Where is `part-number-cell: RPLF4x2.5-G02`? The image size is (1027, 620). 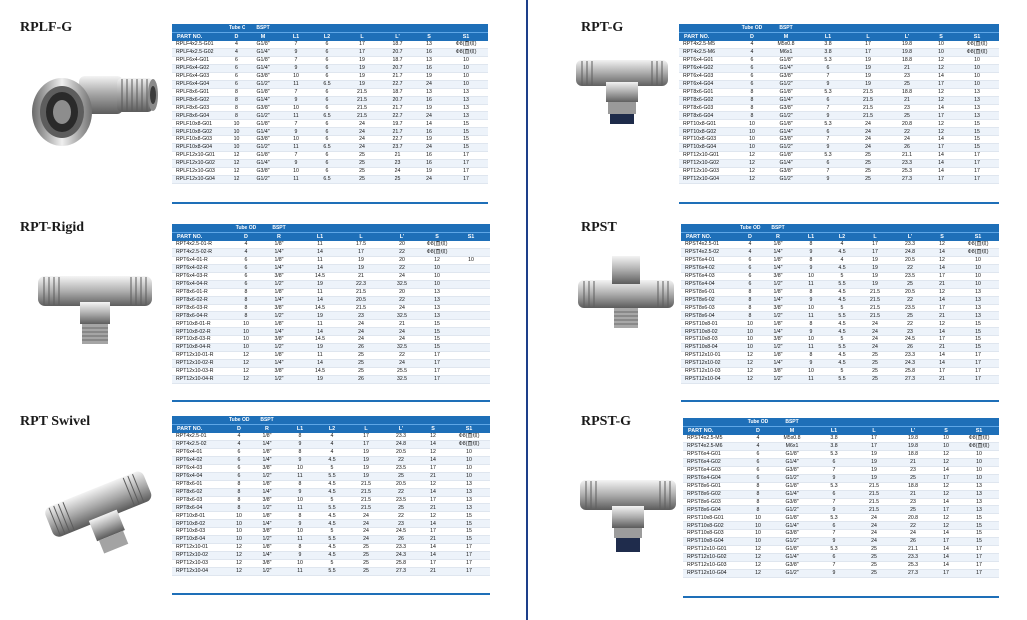 part-number-cell: RPLF4x2.5-G02 is located at coordinates (200, 52).